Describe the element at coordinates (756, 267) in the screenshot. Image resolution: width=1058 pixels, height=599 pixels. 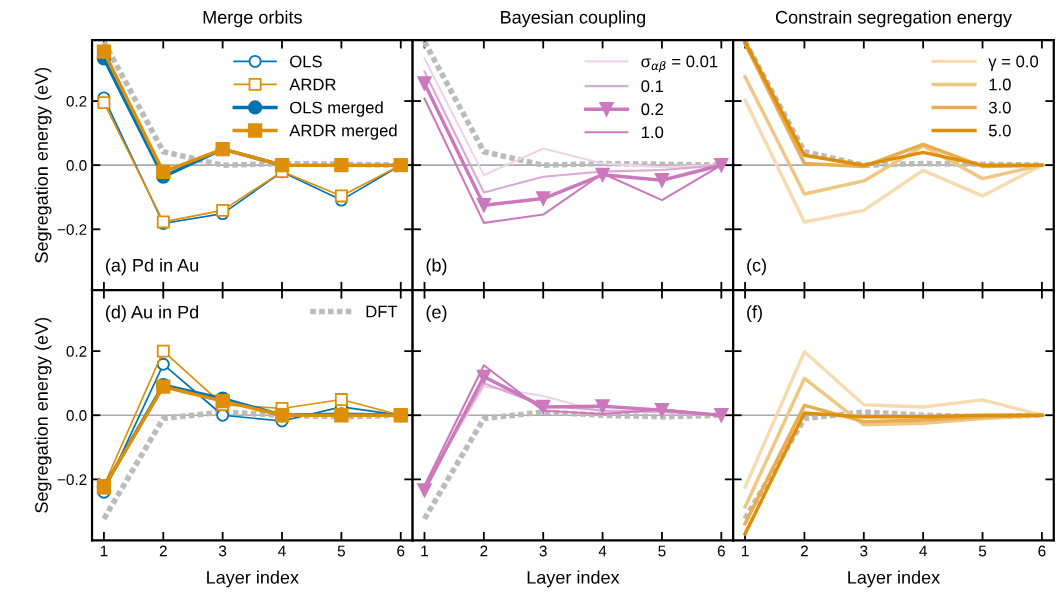
I see `annotation: (c)` at that location.